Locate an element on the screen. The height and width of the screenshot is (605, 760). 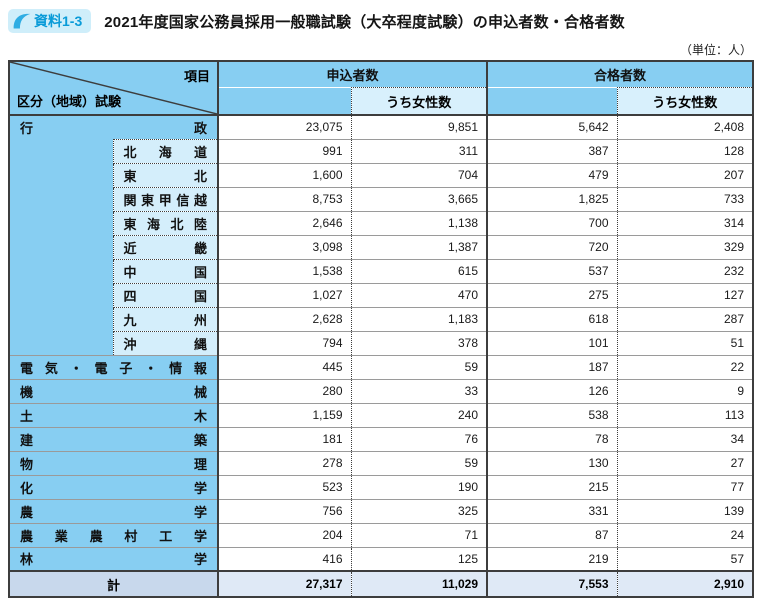
cell-passers-women: 232 is located at coordinates (685, 270).